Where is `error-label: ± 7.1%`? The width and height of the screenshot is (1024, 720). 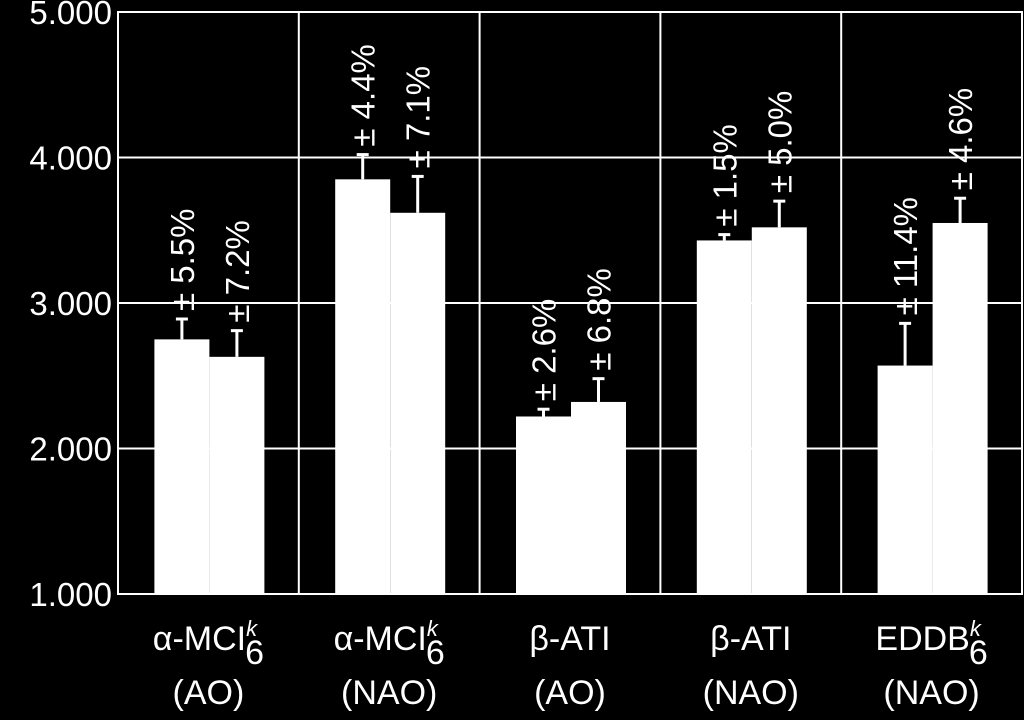
error-label: ± 7.1% is located at coordinates (418, 117).